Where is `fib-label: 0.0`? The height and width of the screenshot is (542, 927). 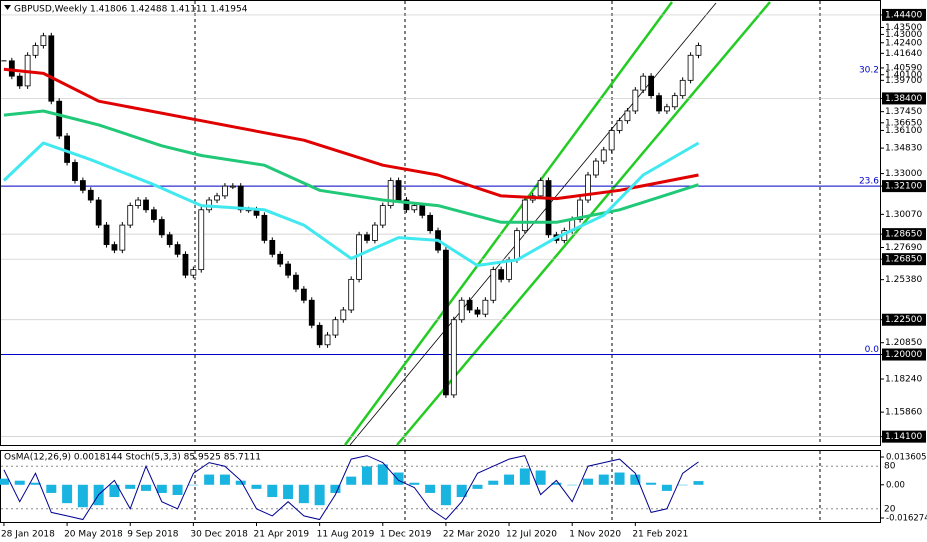
fib-label: 0.0 is located at coordinates (872, 350).